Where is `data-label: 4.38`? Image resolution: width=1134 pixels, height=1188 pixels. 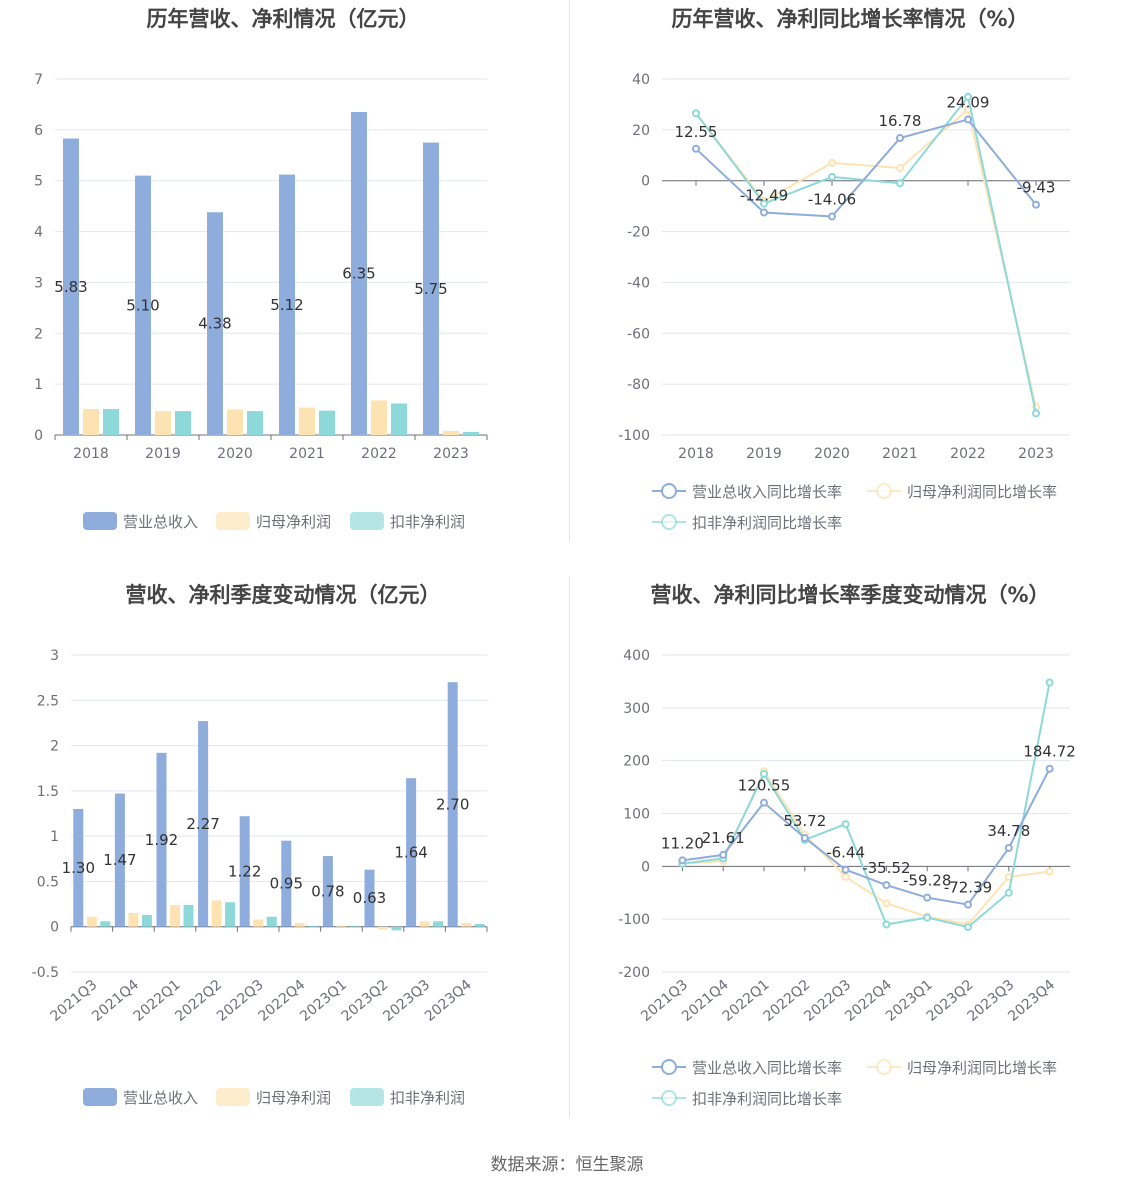
data-label: 4.38 is located at coordinates (214, 324).